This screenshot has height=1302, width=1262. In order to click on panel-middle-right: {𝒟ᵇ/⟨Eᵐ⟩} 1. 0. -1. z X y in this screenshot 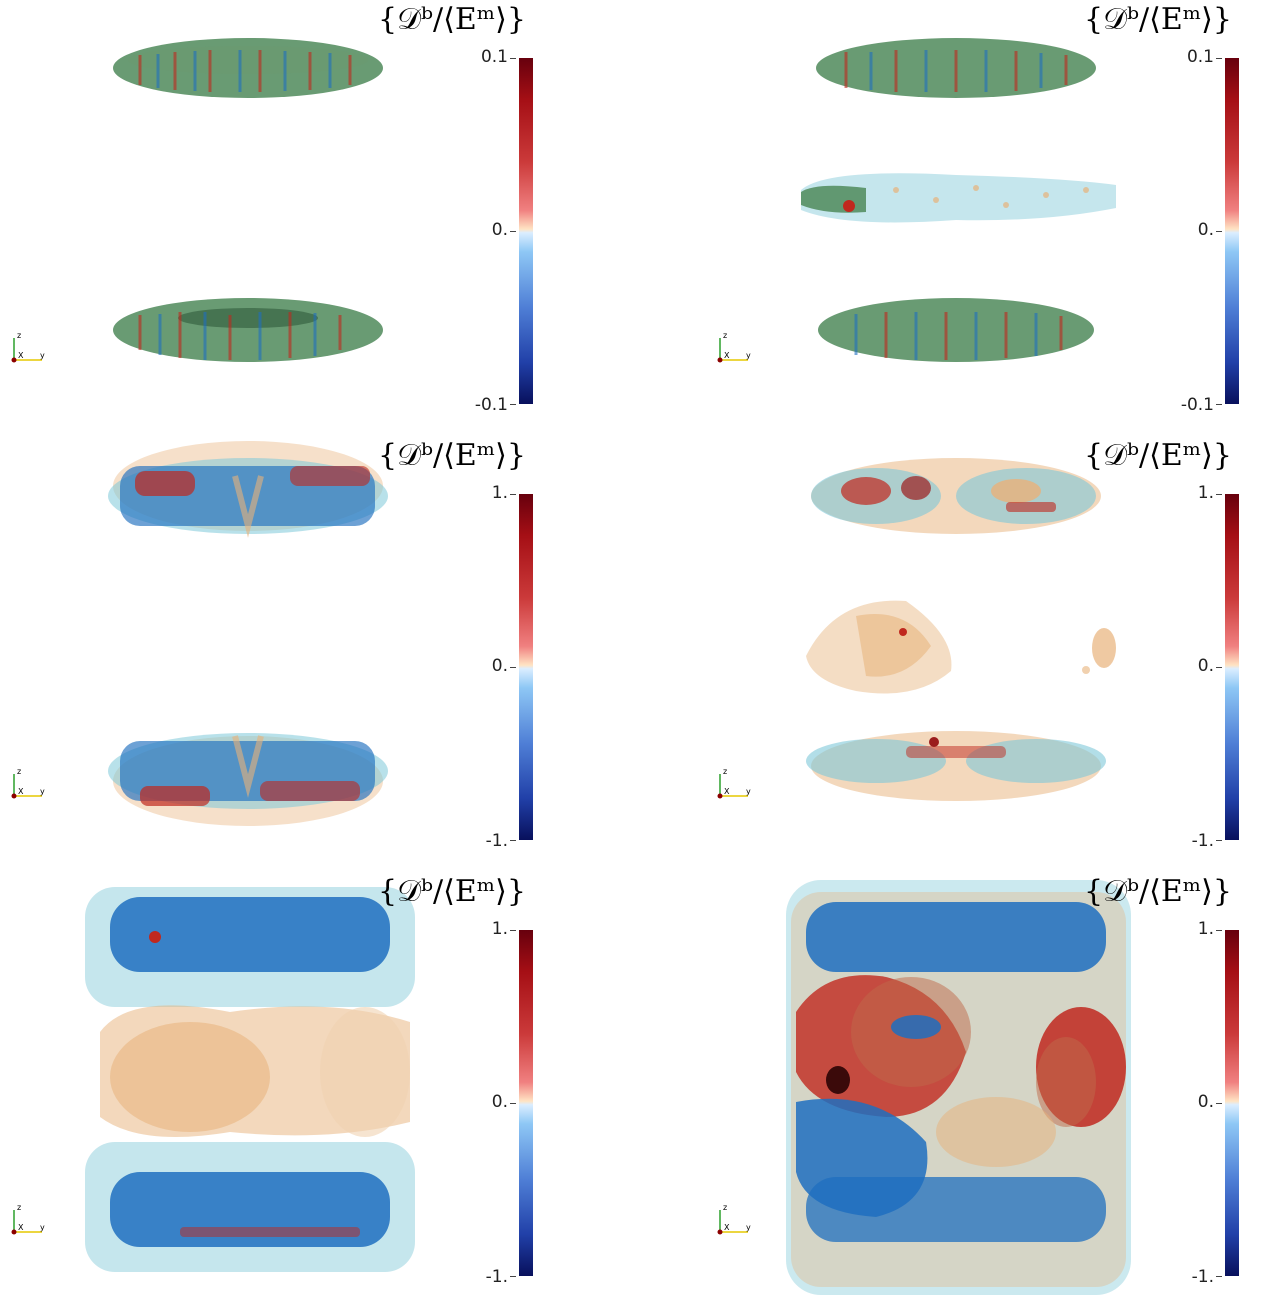, I will do `click(984, 651)`.